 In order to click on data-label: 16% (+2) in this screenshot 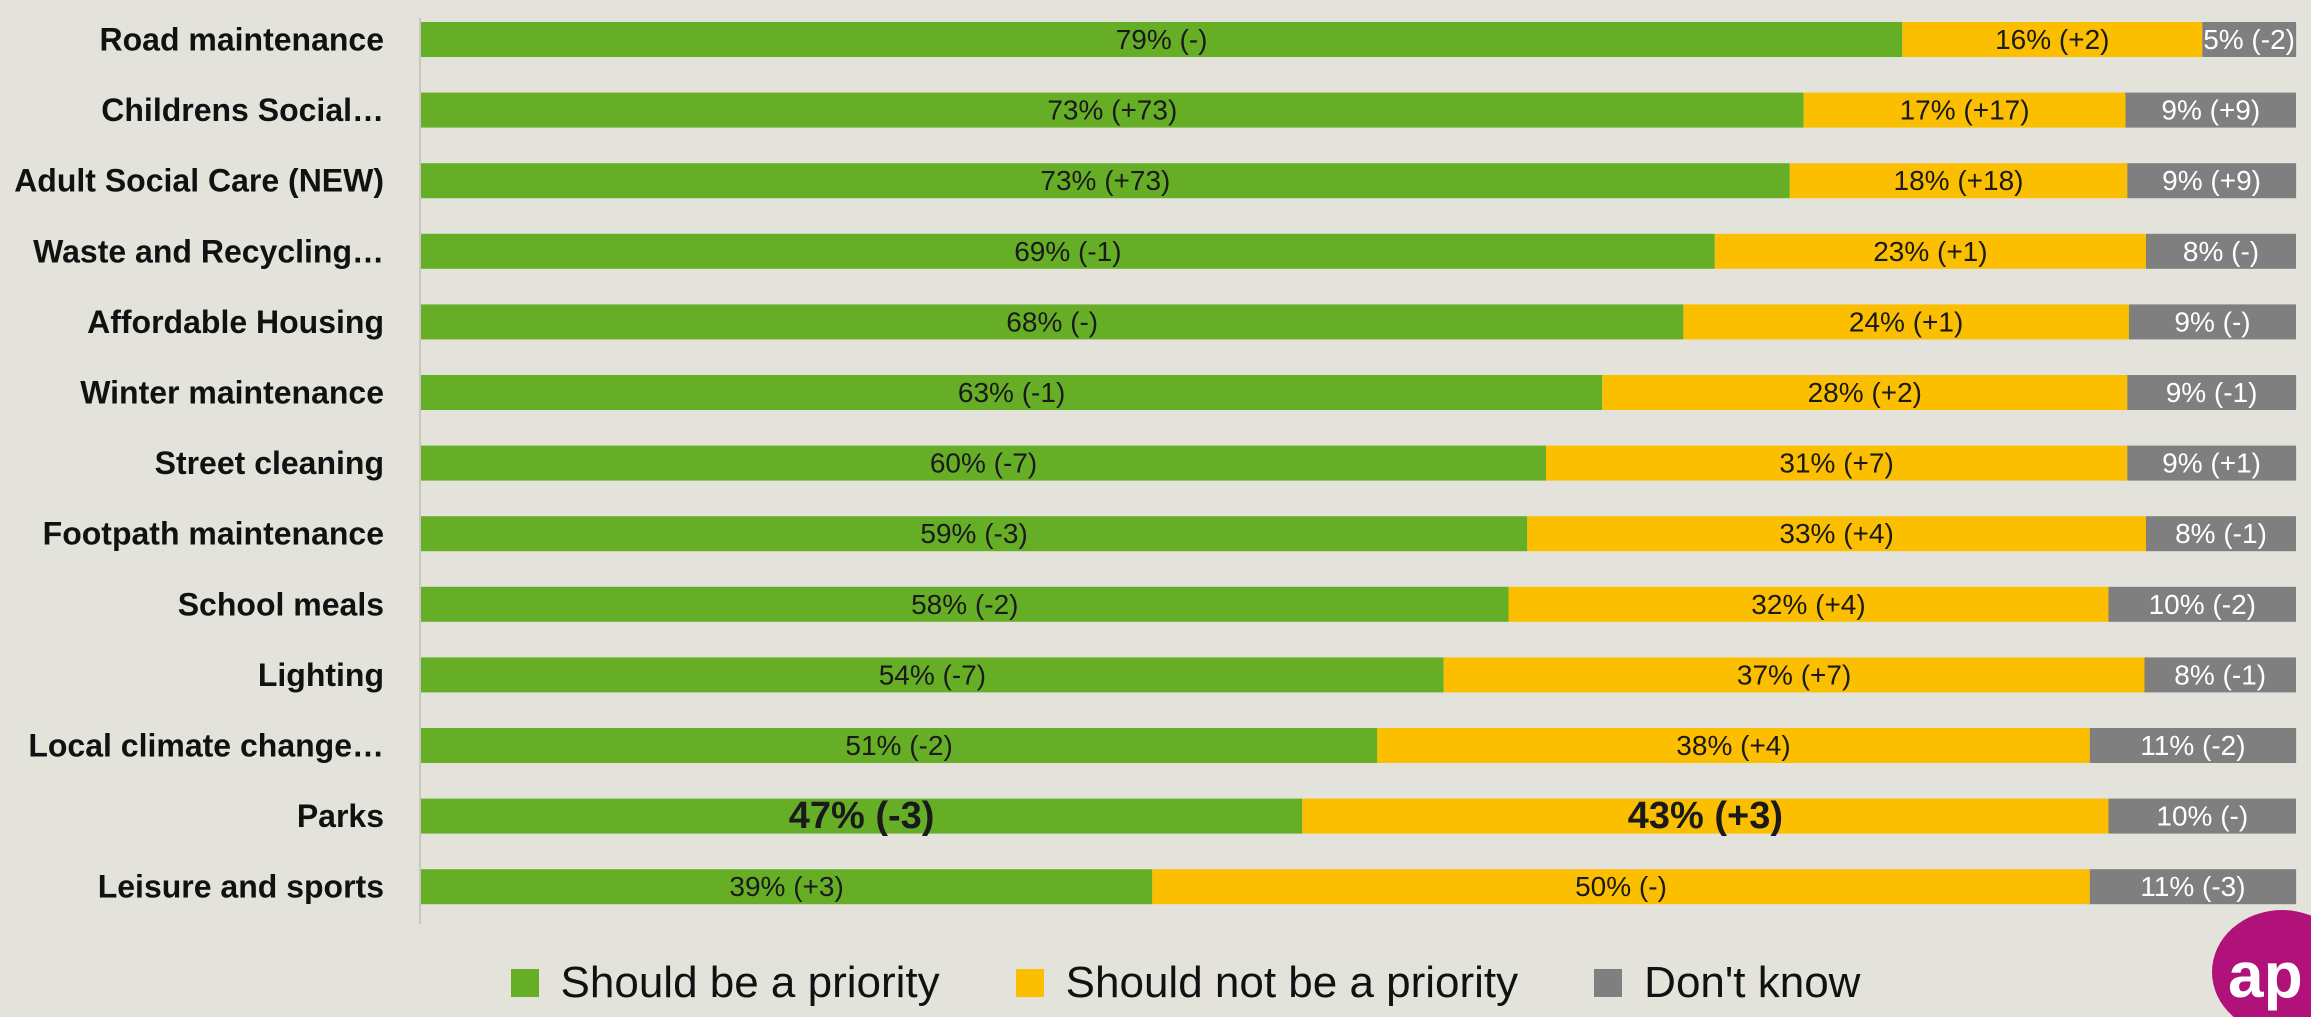, I will do `click(2052, 39)`.